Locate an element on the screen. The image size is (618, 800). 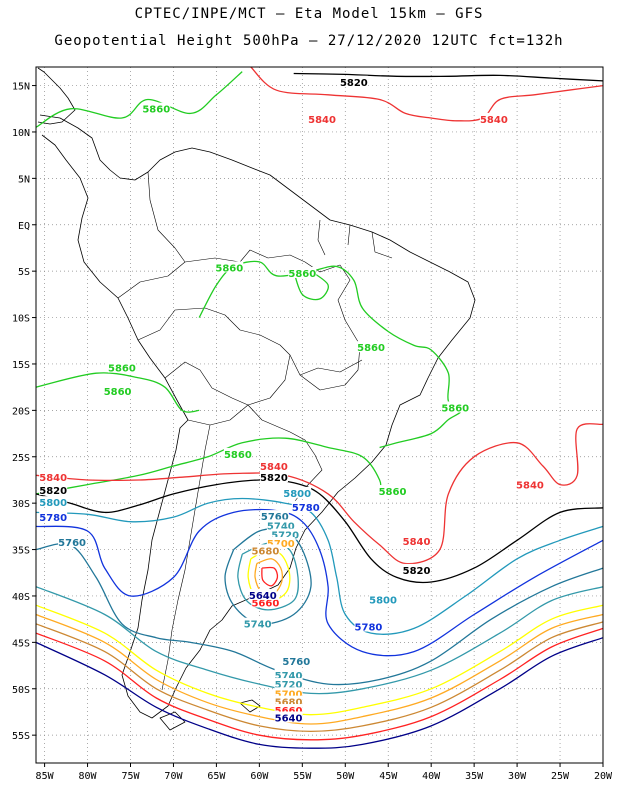
contour-label: 5720 is located at coordinates (285, 536).